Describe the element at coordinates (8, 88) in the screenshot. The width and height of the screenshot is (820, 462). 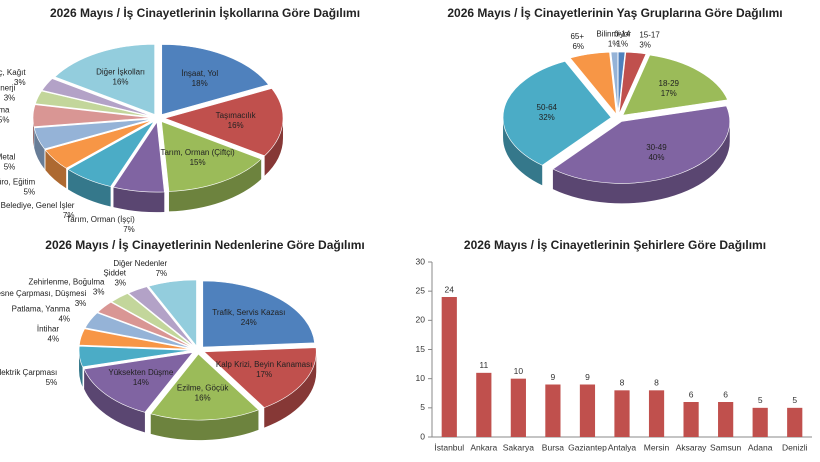
I see `slice-label: Enerji` at that location.